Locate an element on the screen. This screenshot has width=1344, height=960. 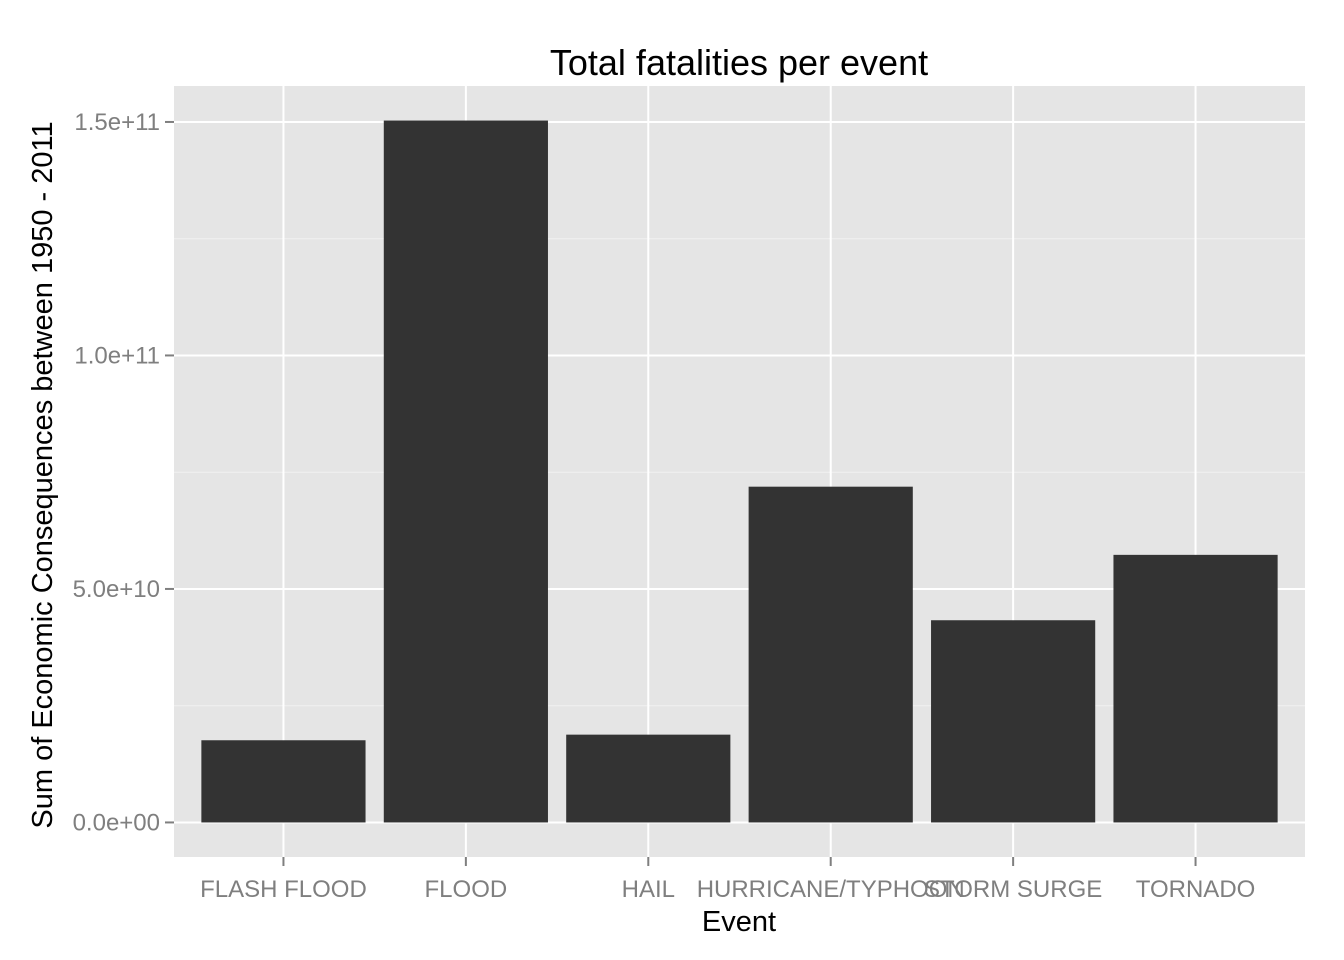
y-tick-label: 1.0e+11 is located at coordinates (117, 355).